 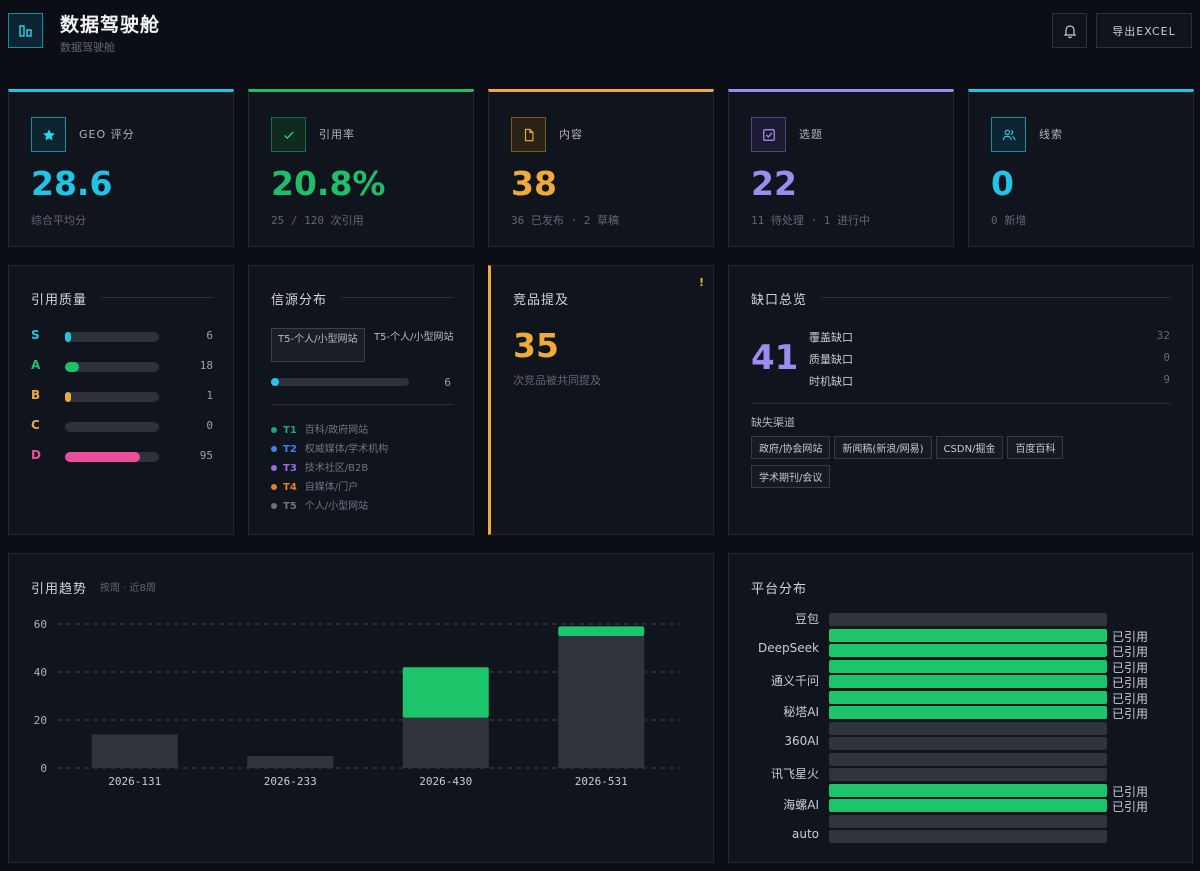 I want to click on kpi-card-content: 内容 38 36 已发布 · 2 草稿, so click(x=601, y=168).